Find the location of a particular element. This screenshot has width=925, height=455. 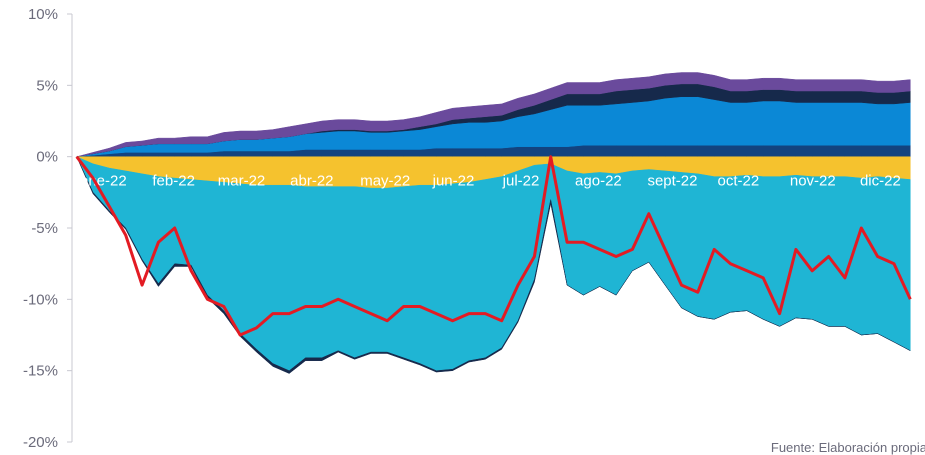

x-tick-label: mar-22 is located at coordinates (242, 181).